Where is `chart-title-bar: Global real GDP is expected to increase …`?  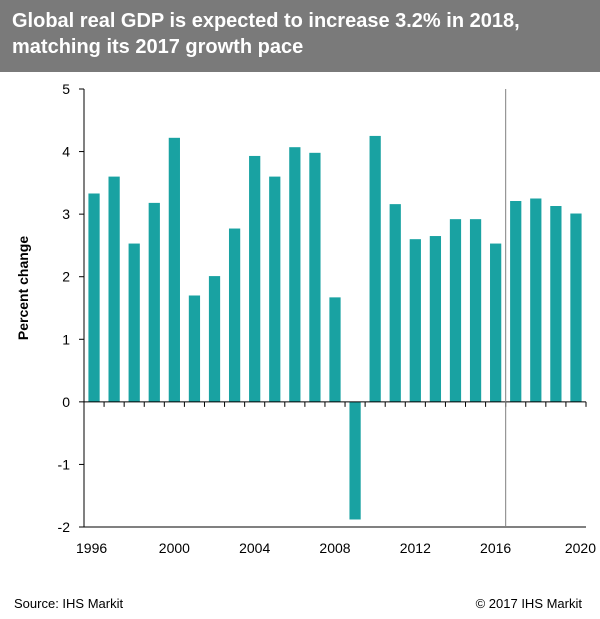 chart-title-bar: Global real GDP is expected to increase … is located at coordinates (300, 36).